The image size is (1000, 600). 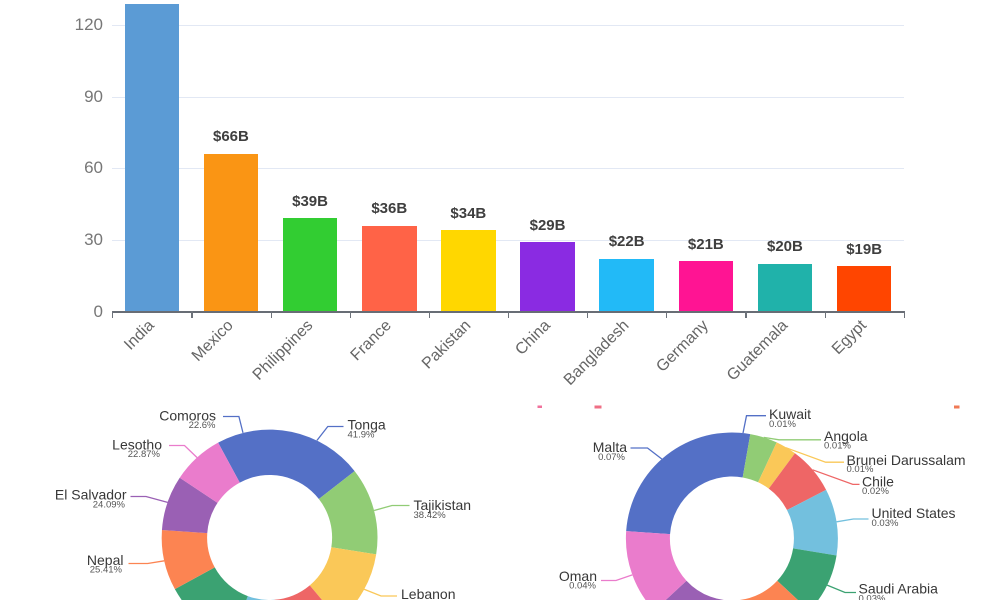 What do you see at coordinates (610, 447) in the screenshot?
I see `svg-text: Malta` at bounding box center [610, 447].